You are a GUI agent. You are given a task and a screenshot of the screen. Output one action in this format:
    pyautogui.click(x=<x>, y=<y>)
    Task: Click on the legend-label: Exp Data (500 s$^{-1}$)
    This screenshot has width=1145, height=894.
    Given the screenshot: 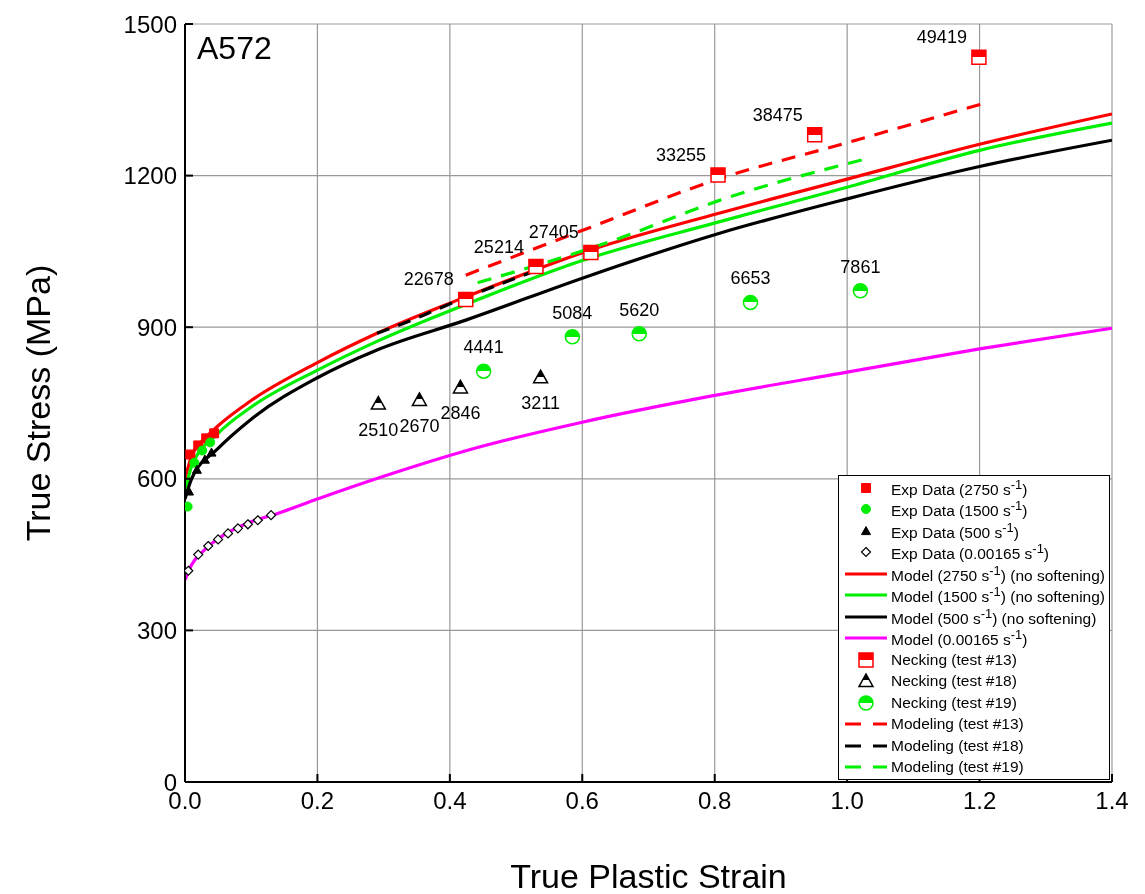 What is the action you would take?
    pyautogui.click(x=955, y=530)
    